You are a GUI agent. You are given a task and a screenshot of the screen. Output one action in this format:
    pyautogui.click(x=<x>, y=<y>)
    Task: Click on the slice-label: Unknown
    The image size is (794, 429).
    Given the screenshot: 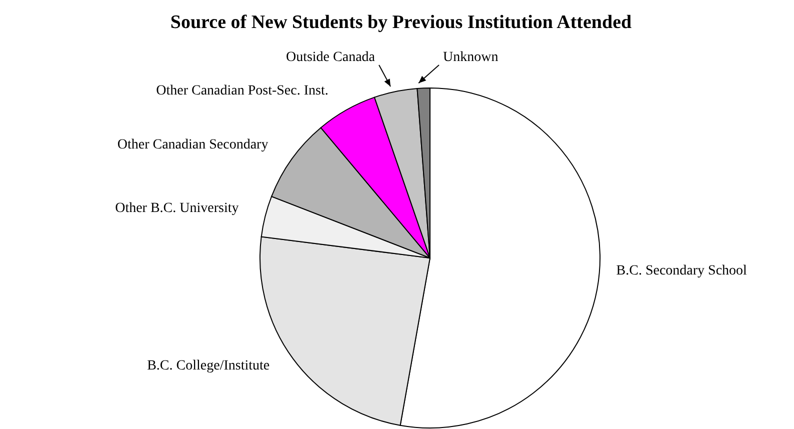 What is the action you would take?
    pyautogui.click(x=470, y=57)
    